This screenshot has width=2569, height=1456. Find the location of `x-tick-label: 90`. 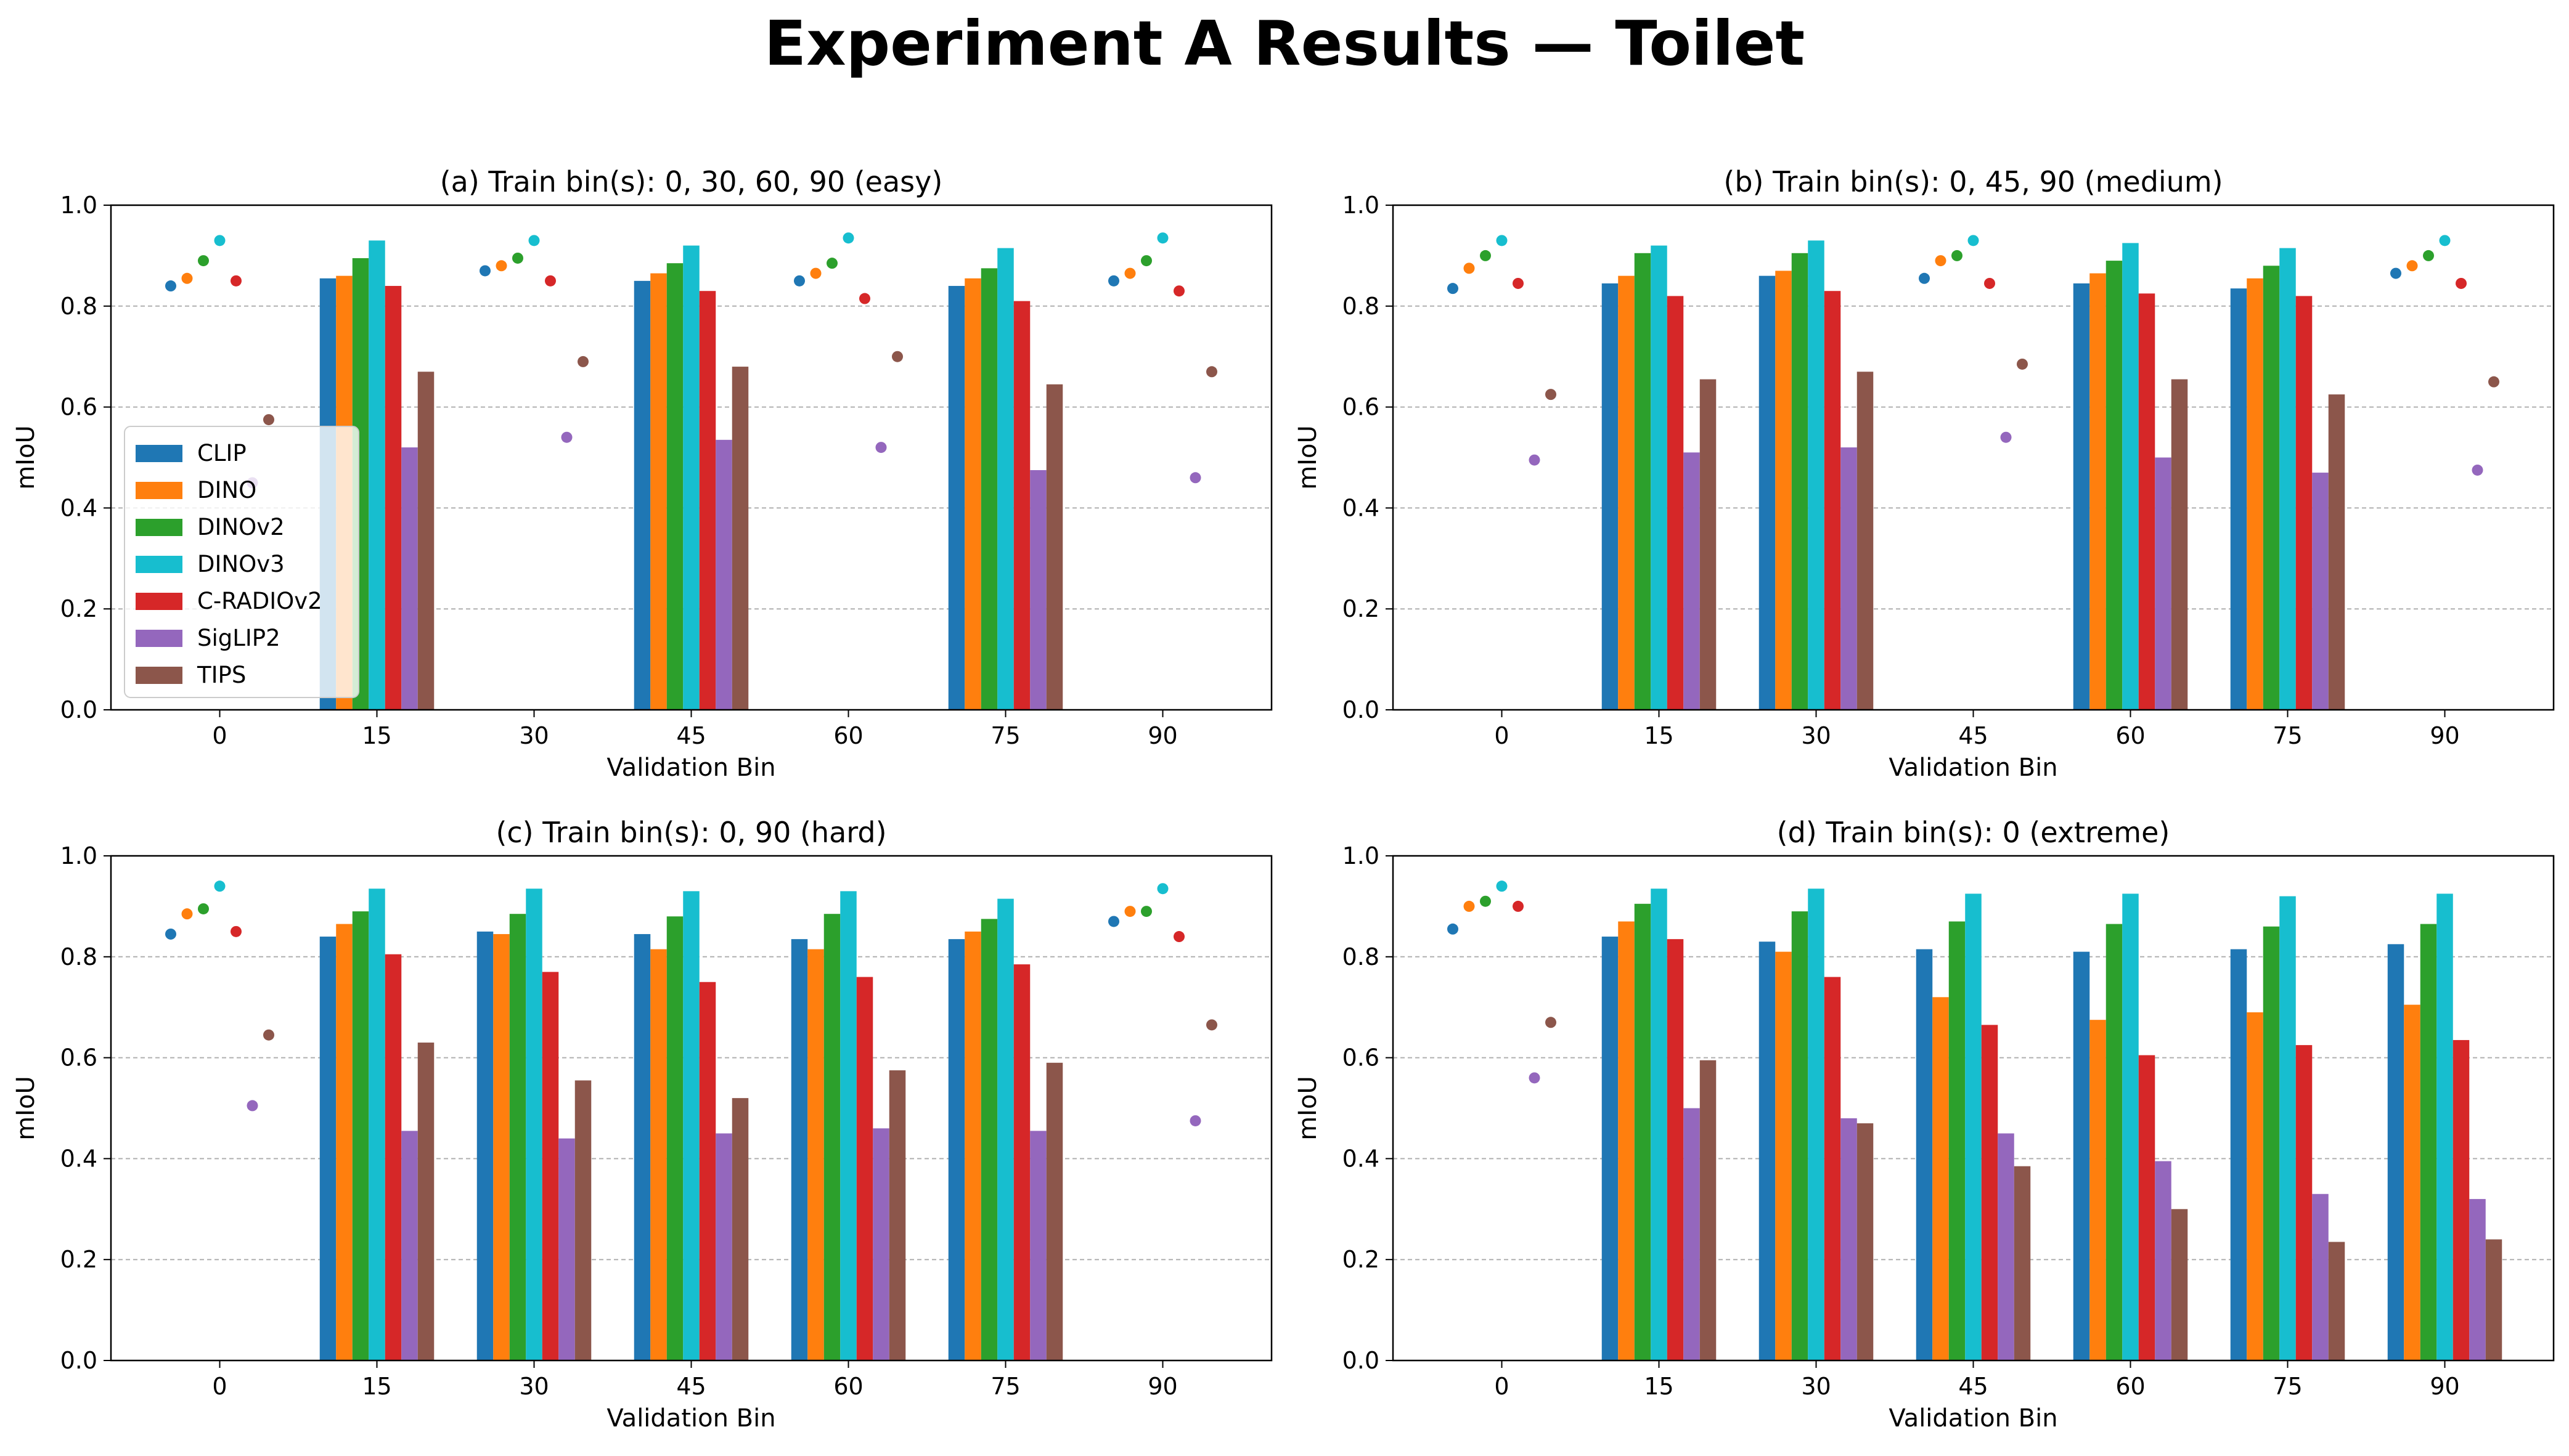

x-tick-label: 90 is located at coordinates (1162, 1386).